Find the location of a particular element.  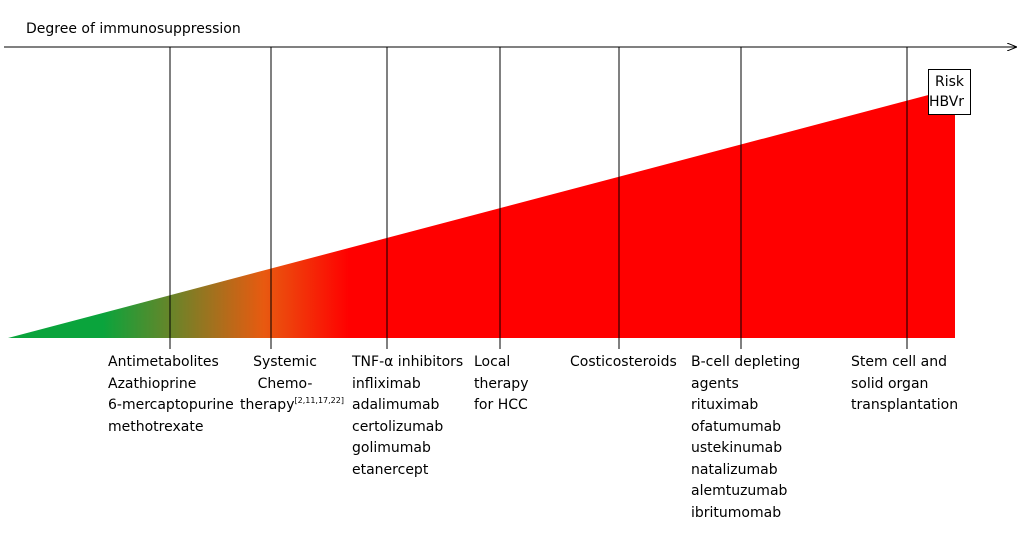

category-corticosteroids: Costicosteroids is located at coordinates (623, 363).